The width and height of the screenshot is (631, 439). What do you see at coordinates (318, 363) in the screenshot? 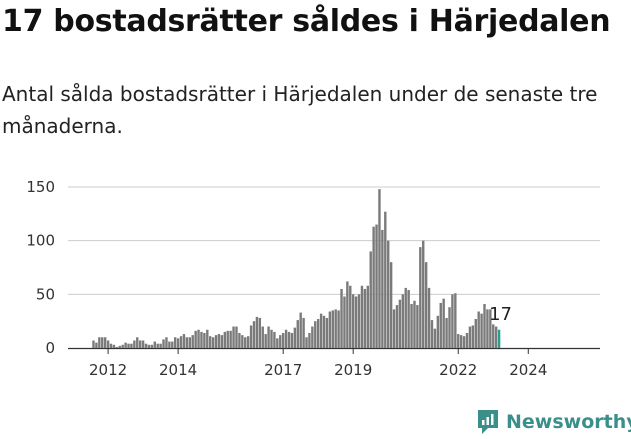
I see `x-axis-ticks: 2012 2014 2017 2019 2022 2024` at bounding box center [318, 363].